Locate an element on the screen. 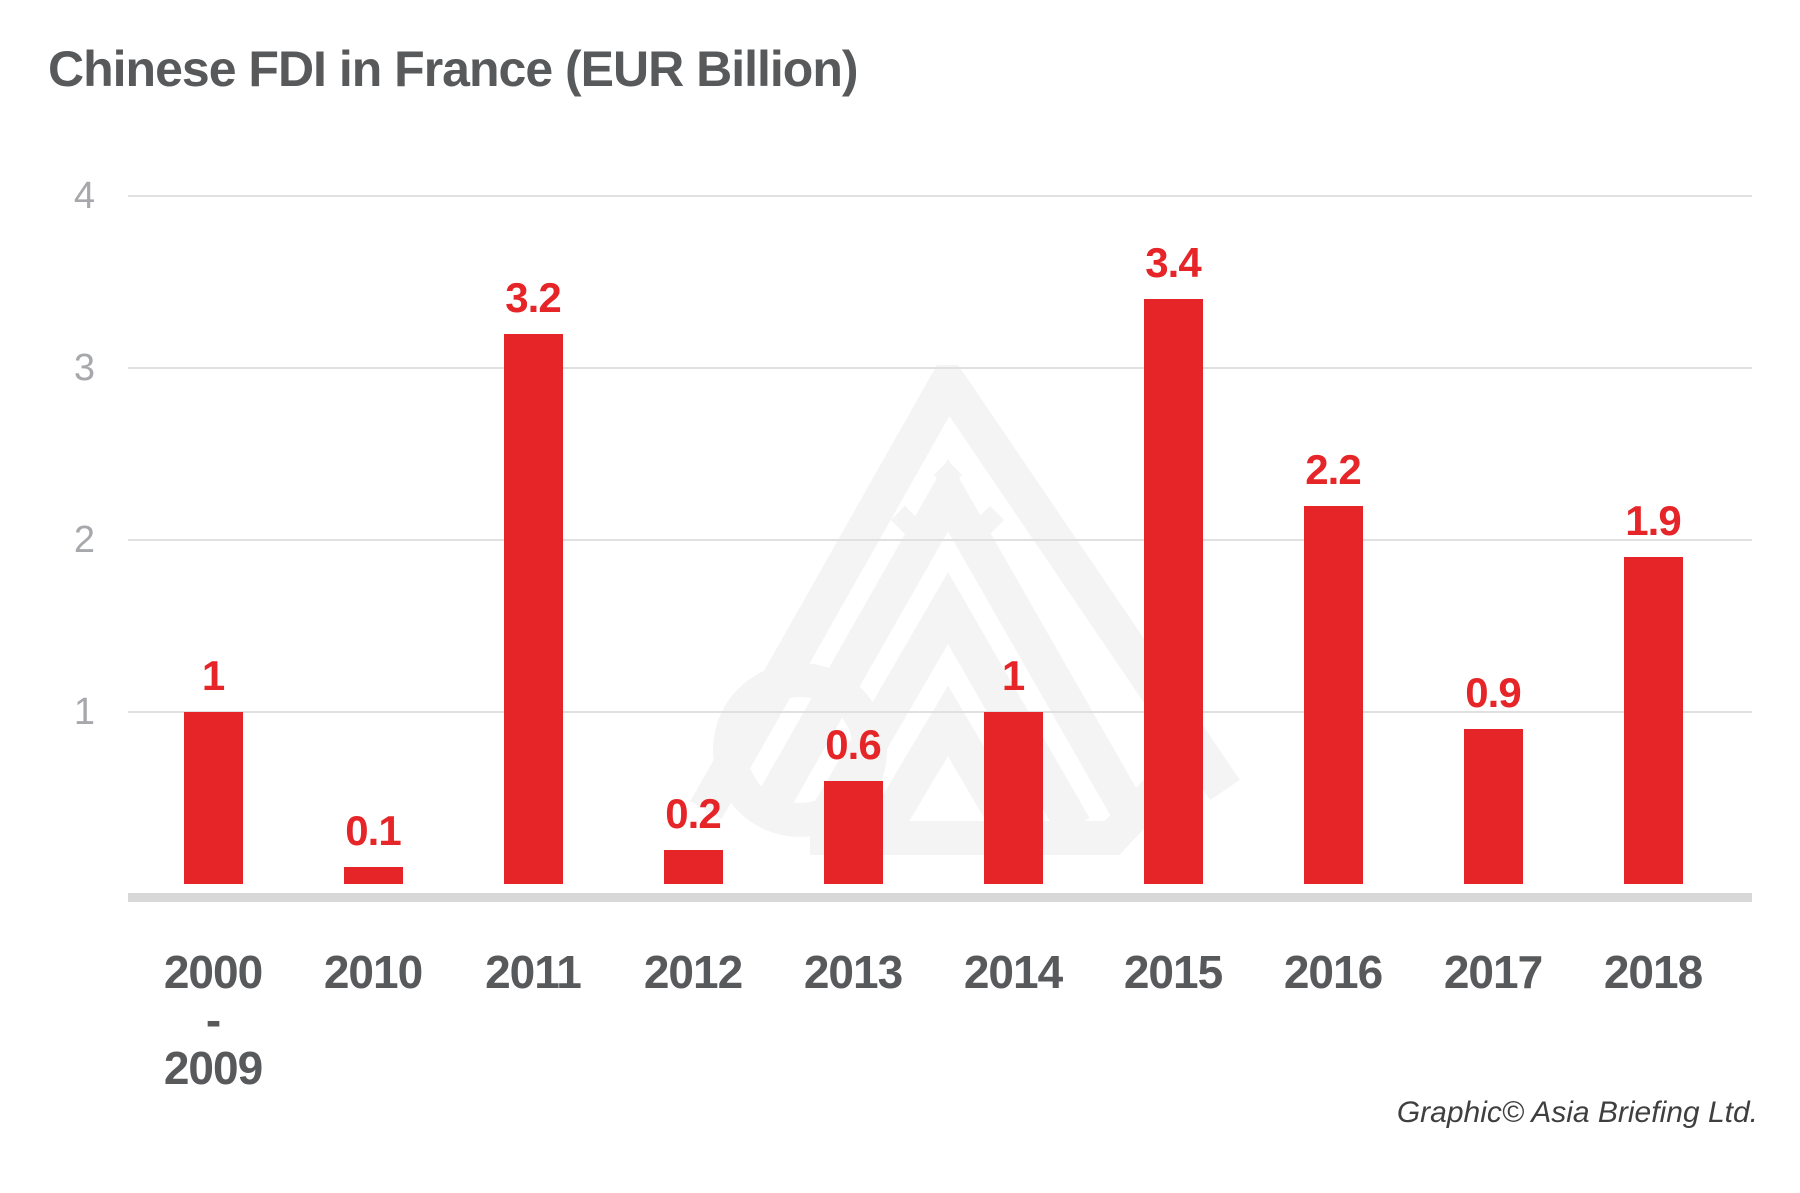  bar-value-label: 0.6 is located at coordinates (853, 744).